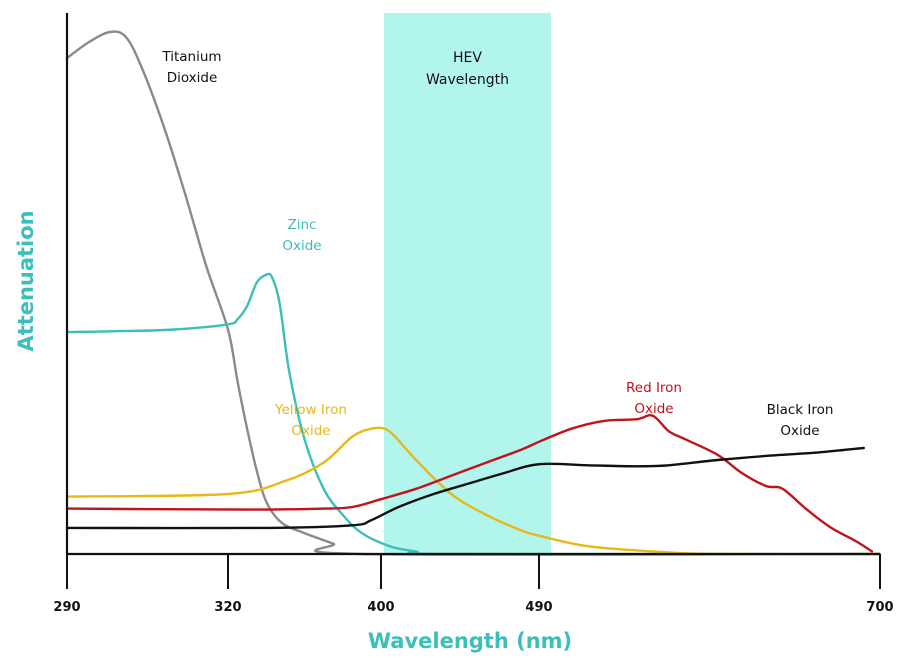  I want to click on hev-band-label-line2: Wavelength, so click(467, 80).